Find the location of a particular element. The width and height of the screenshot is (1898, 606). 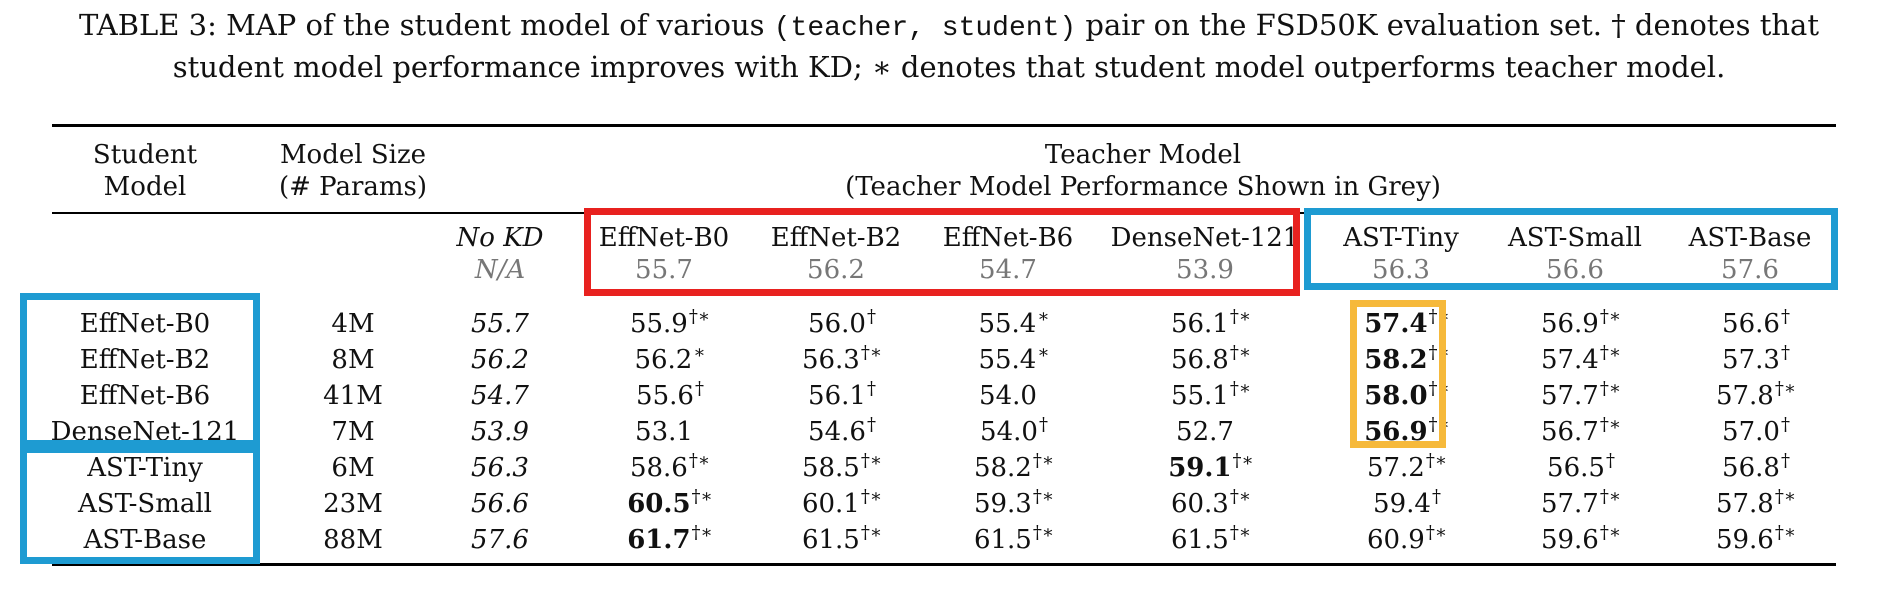

teacher-score: 54.7 is located at coordinates (1008, 270).